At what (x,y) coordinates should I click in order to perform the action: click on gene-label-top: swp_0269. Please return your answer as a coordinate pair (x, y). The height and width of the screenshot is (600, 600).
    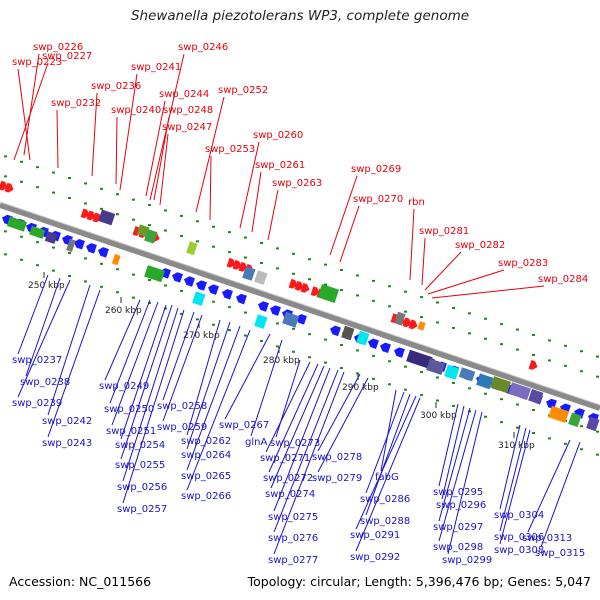
    Looking at the image, I should click on (376, 169).